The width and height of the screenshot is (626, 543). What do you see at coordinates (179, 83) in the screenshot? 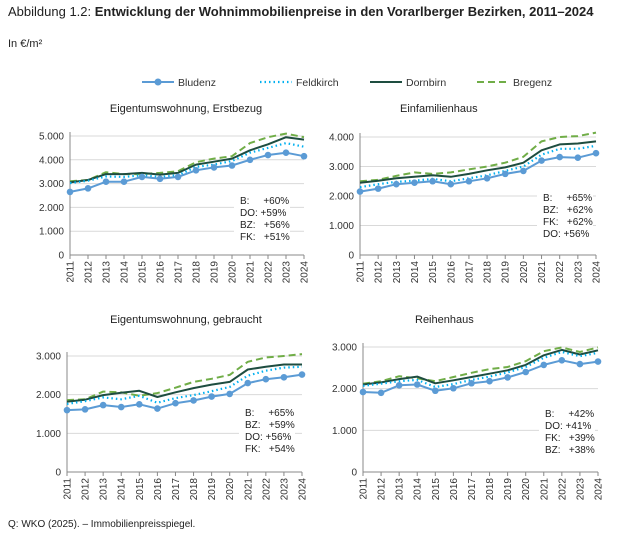
I see `legend-item-bludenz: Bludenz` at bounding box center [179, 83].